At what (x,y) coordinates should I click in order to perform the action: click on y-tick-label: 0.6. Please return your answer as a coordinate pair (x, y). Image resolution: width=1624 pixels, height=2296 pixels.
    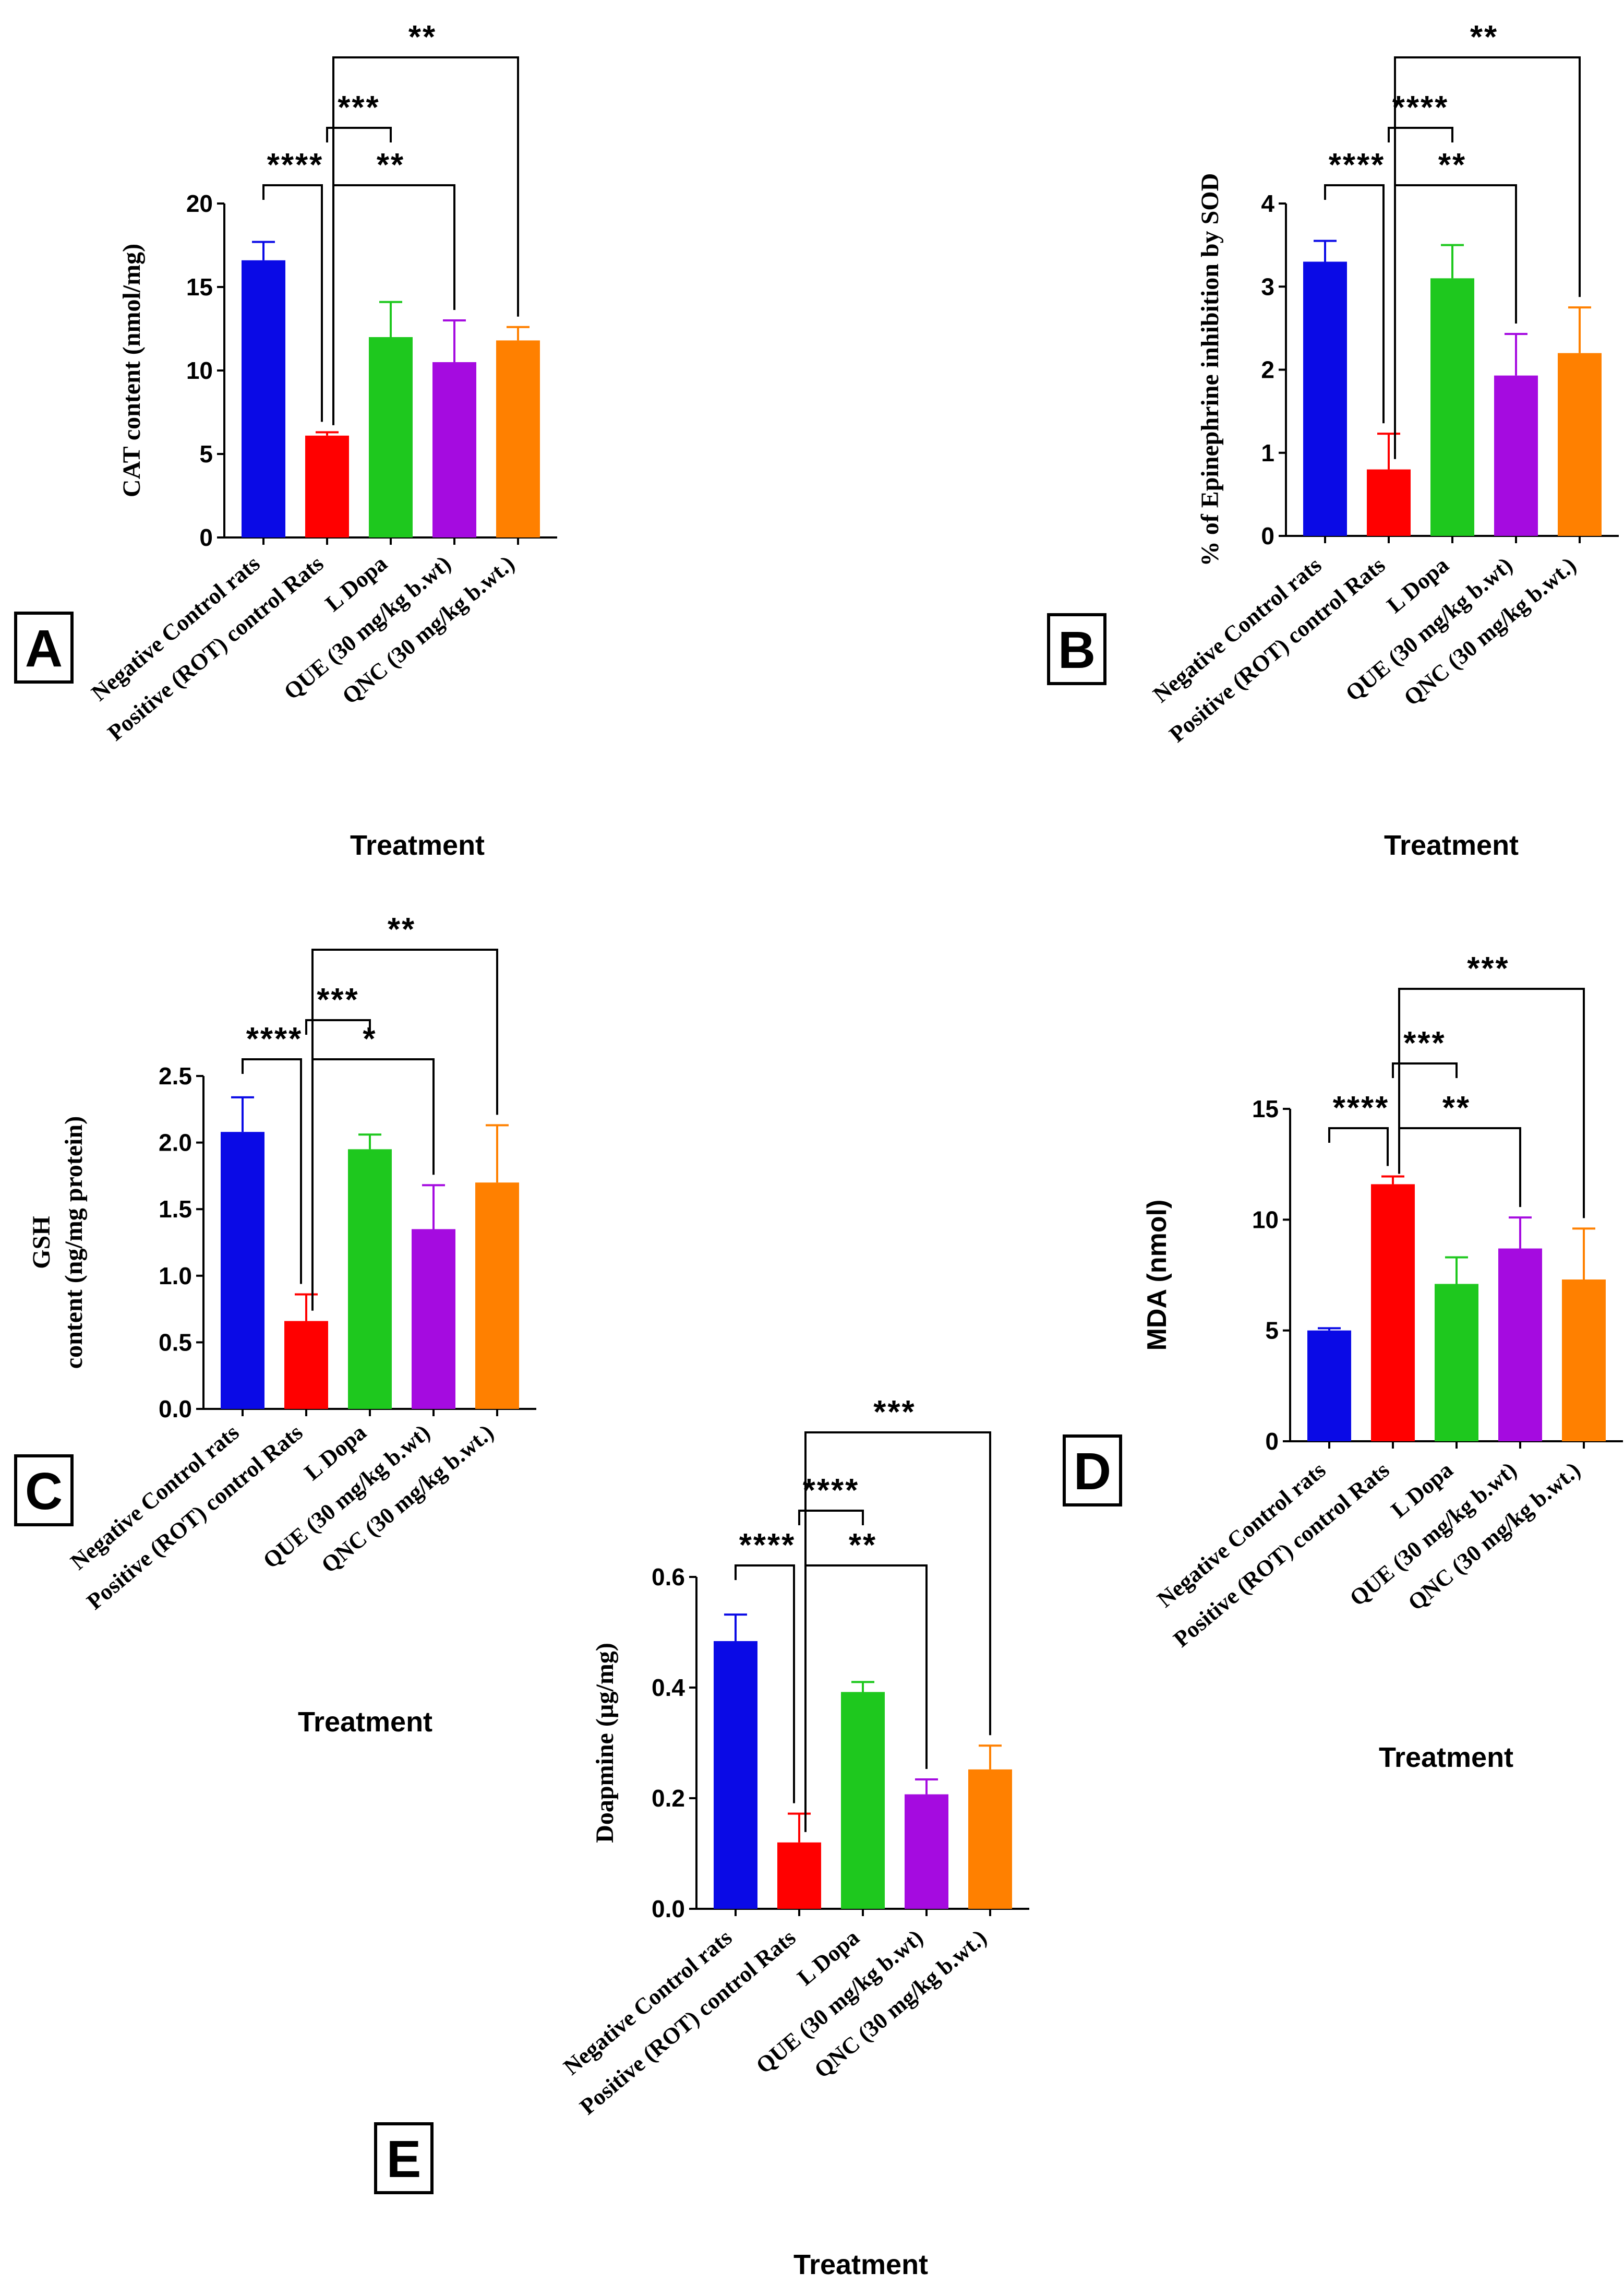
    Looking at the image, I should click on (668, 1577).